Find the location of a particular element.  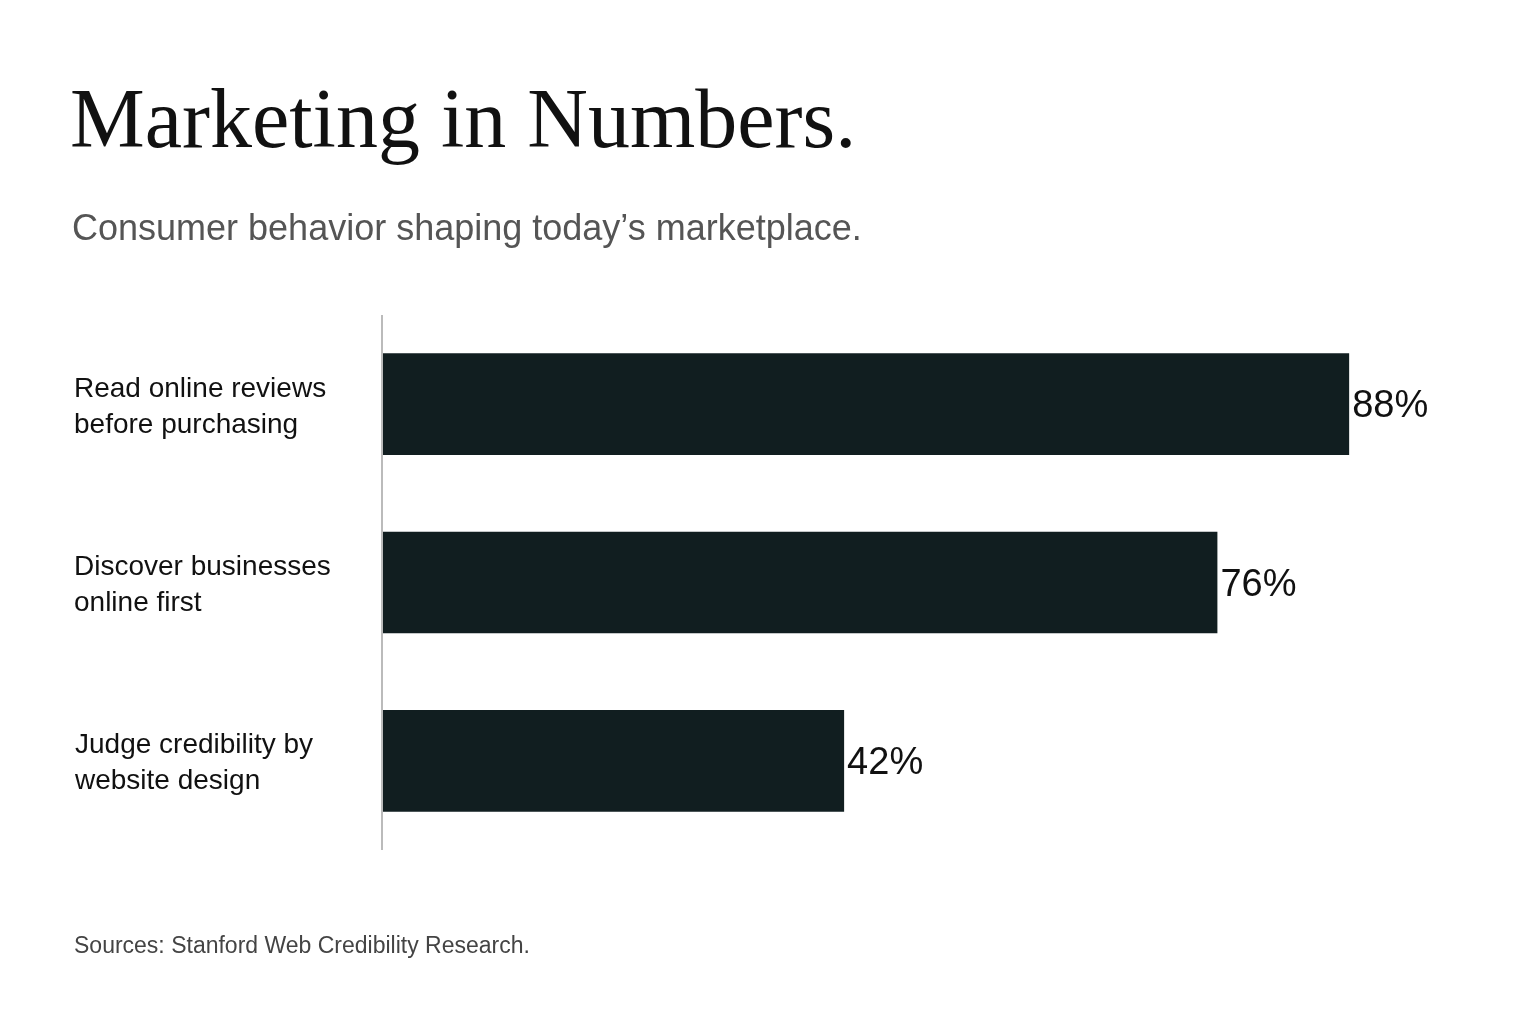

chart-title: Marketing in Numbers. is located at coordinates (463, 119).